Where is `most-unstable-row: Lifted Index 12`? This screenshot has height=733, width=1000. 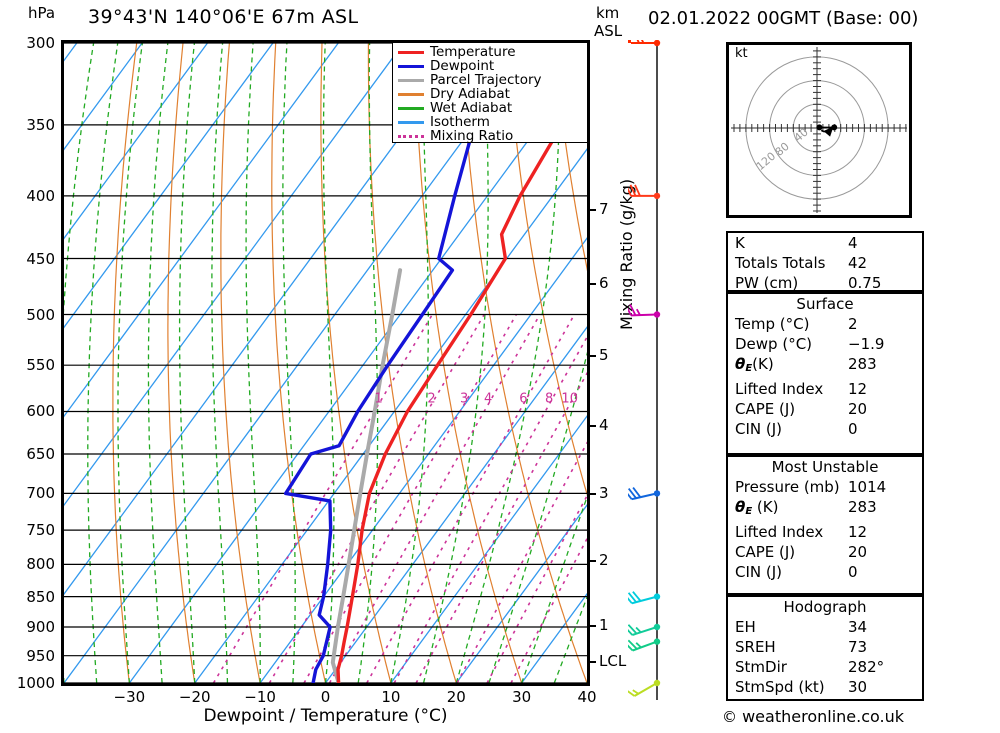
most-unstable-row: Lifted Index 12 is located at coordinates (825, 532).